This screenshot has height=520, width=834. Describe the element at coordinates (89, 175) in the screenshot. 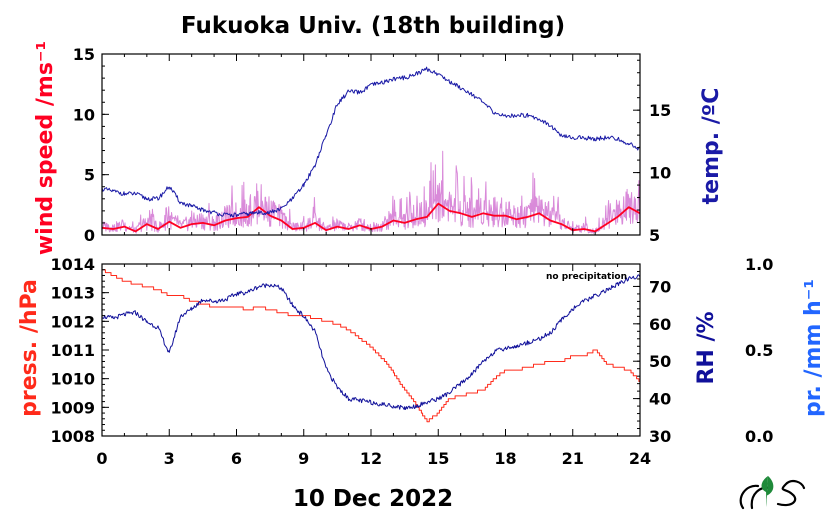

I see `wind-axis-tick-label: 5` at that location.